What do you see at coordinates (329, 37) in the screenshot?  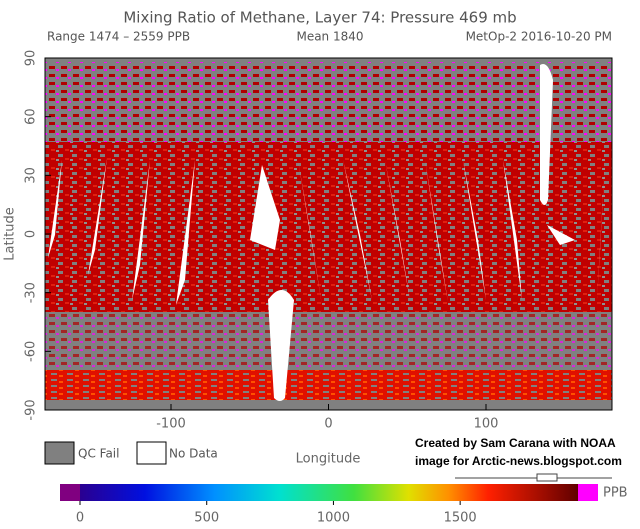 I see `mean-label: Mean 1840` at bounding box center [329, 37].